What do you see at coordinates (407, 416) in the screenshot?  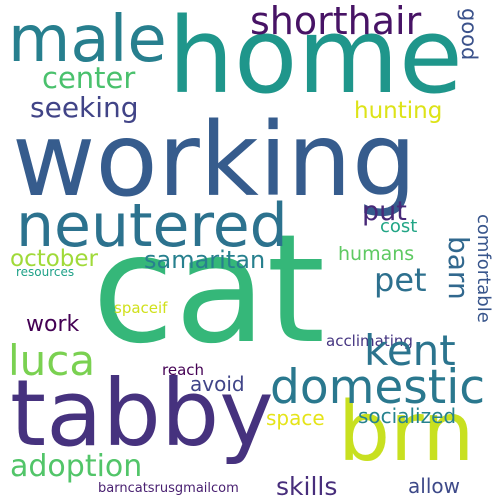 I see `word-socialized: socialized` at bounding box center [407, 416].